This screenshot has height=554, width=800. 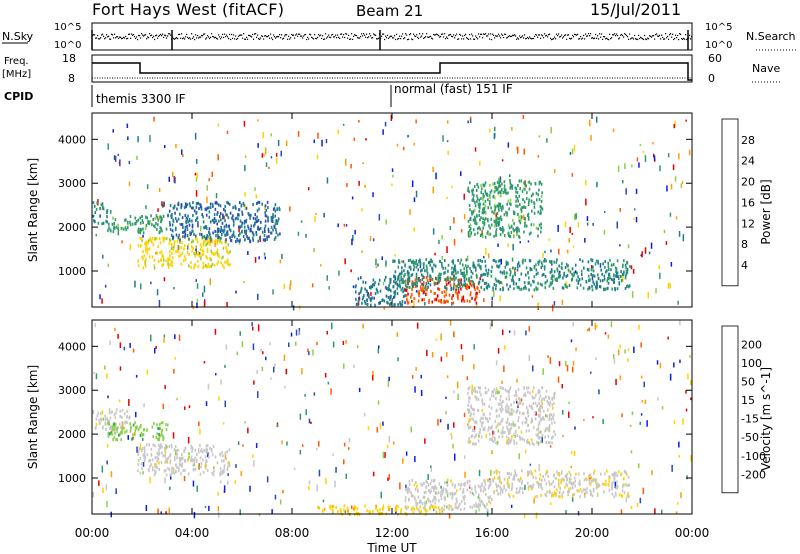 What do you see at coordinates (744, 244) in the screenshot?
I see `power-colorbar-tick-label: 8` at bounding box center [744, 244].